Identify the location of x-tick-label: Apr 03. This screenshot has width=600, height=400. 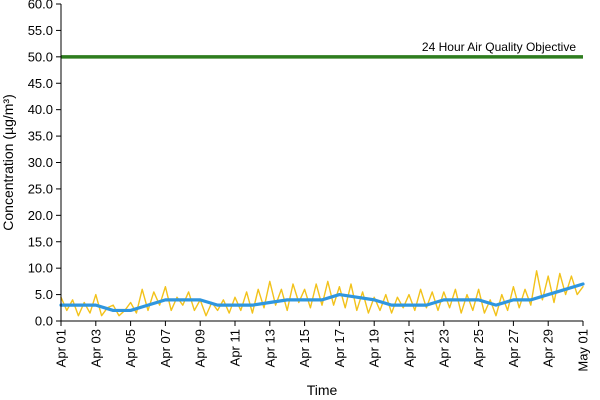
(95, 348).